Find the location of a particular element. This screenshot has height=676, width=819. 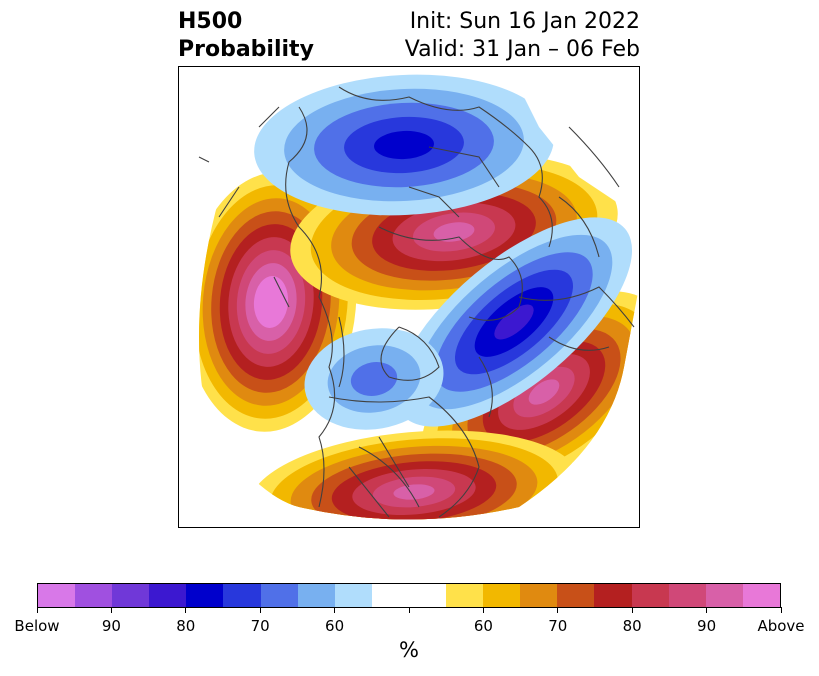

colorbar is located at coordinates (409, 595).